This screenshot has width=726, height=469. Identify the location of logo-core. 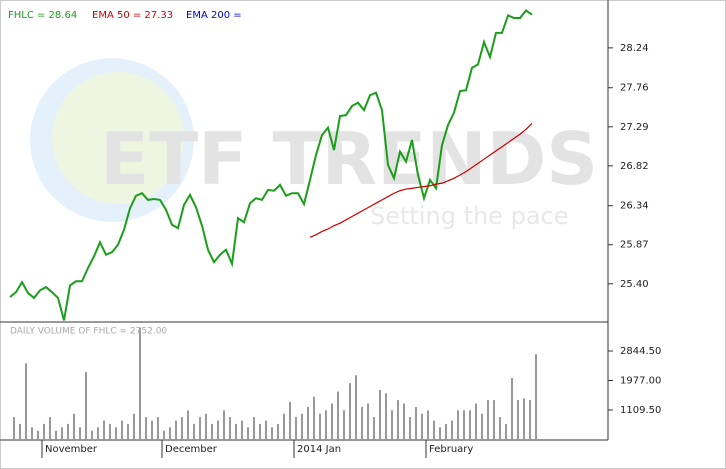
(118, 138).